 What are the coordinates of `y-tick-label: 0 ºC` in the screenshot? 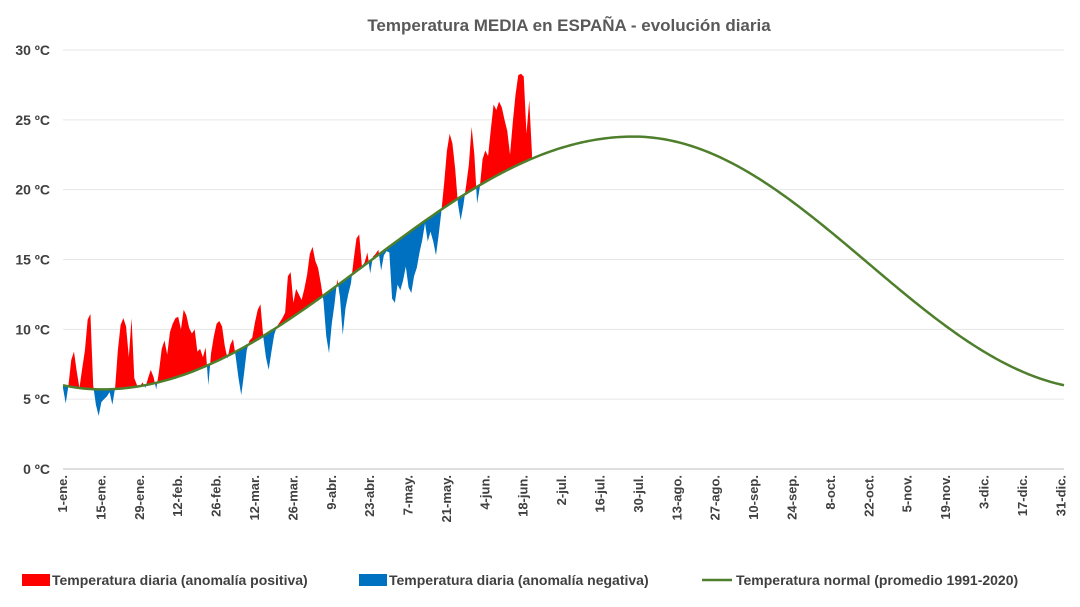 It's located at (36, 469).